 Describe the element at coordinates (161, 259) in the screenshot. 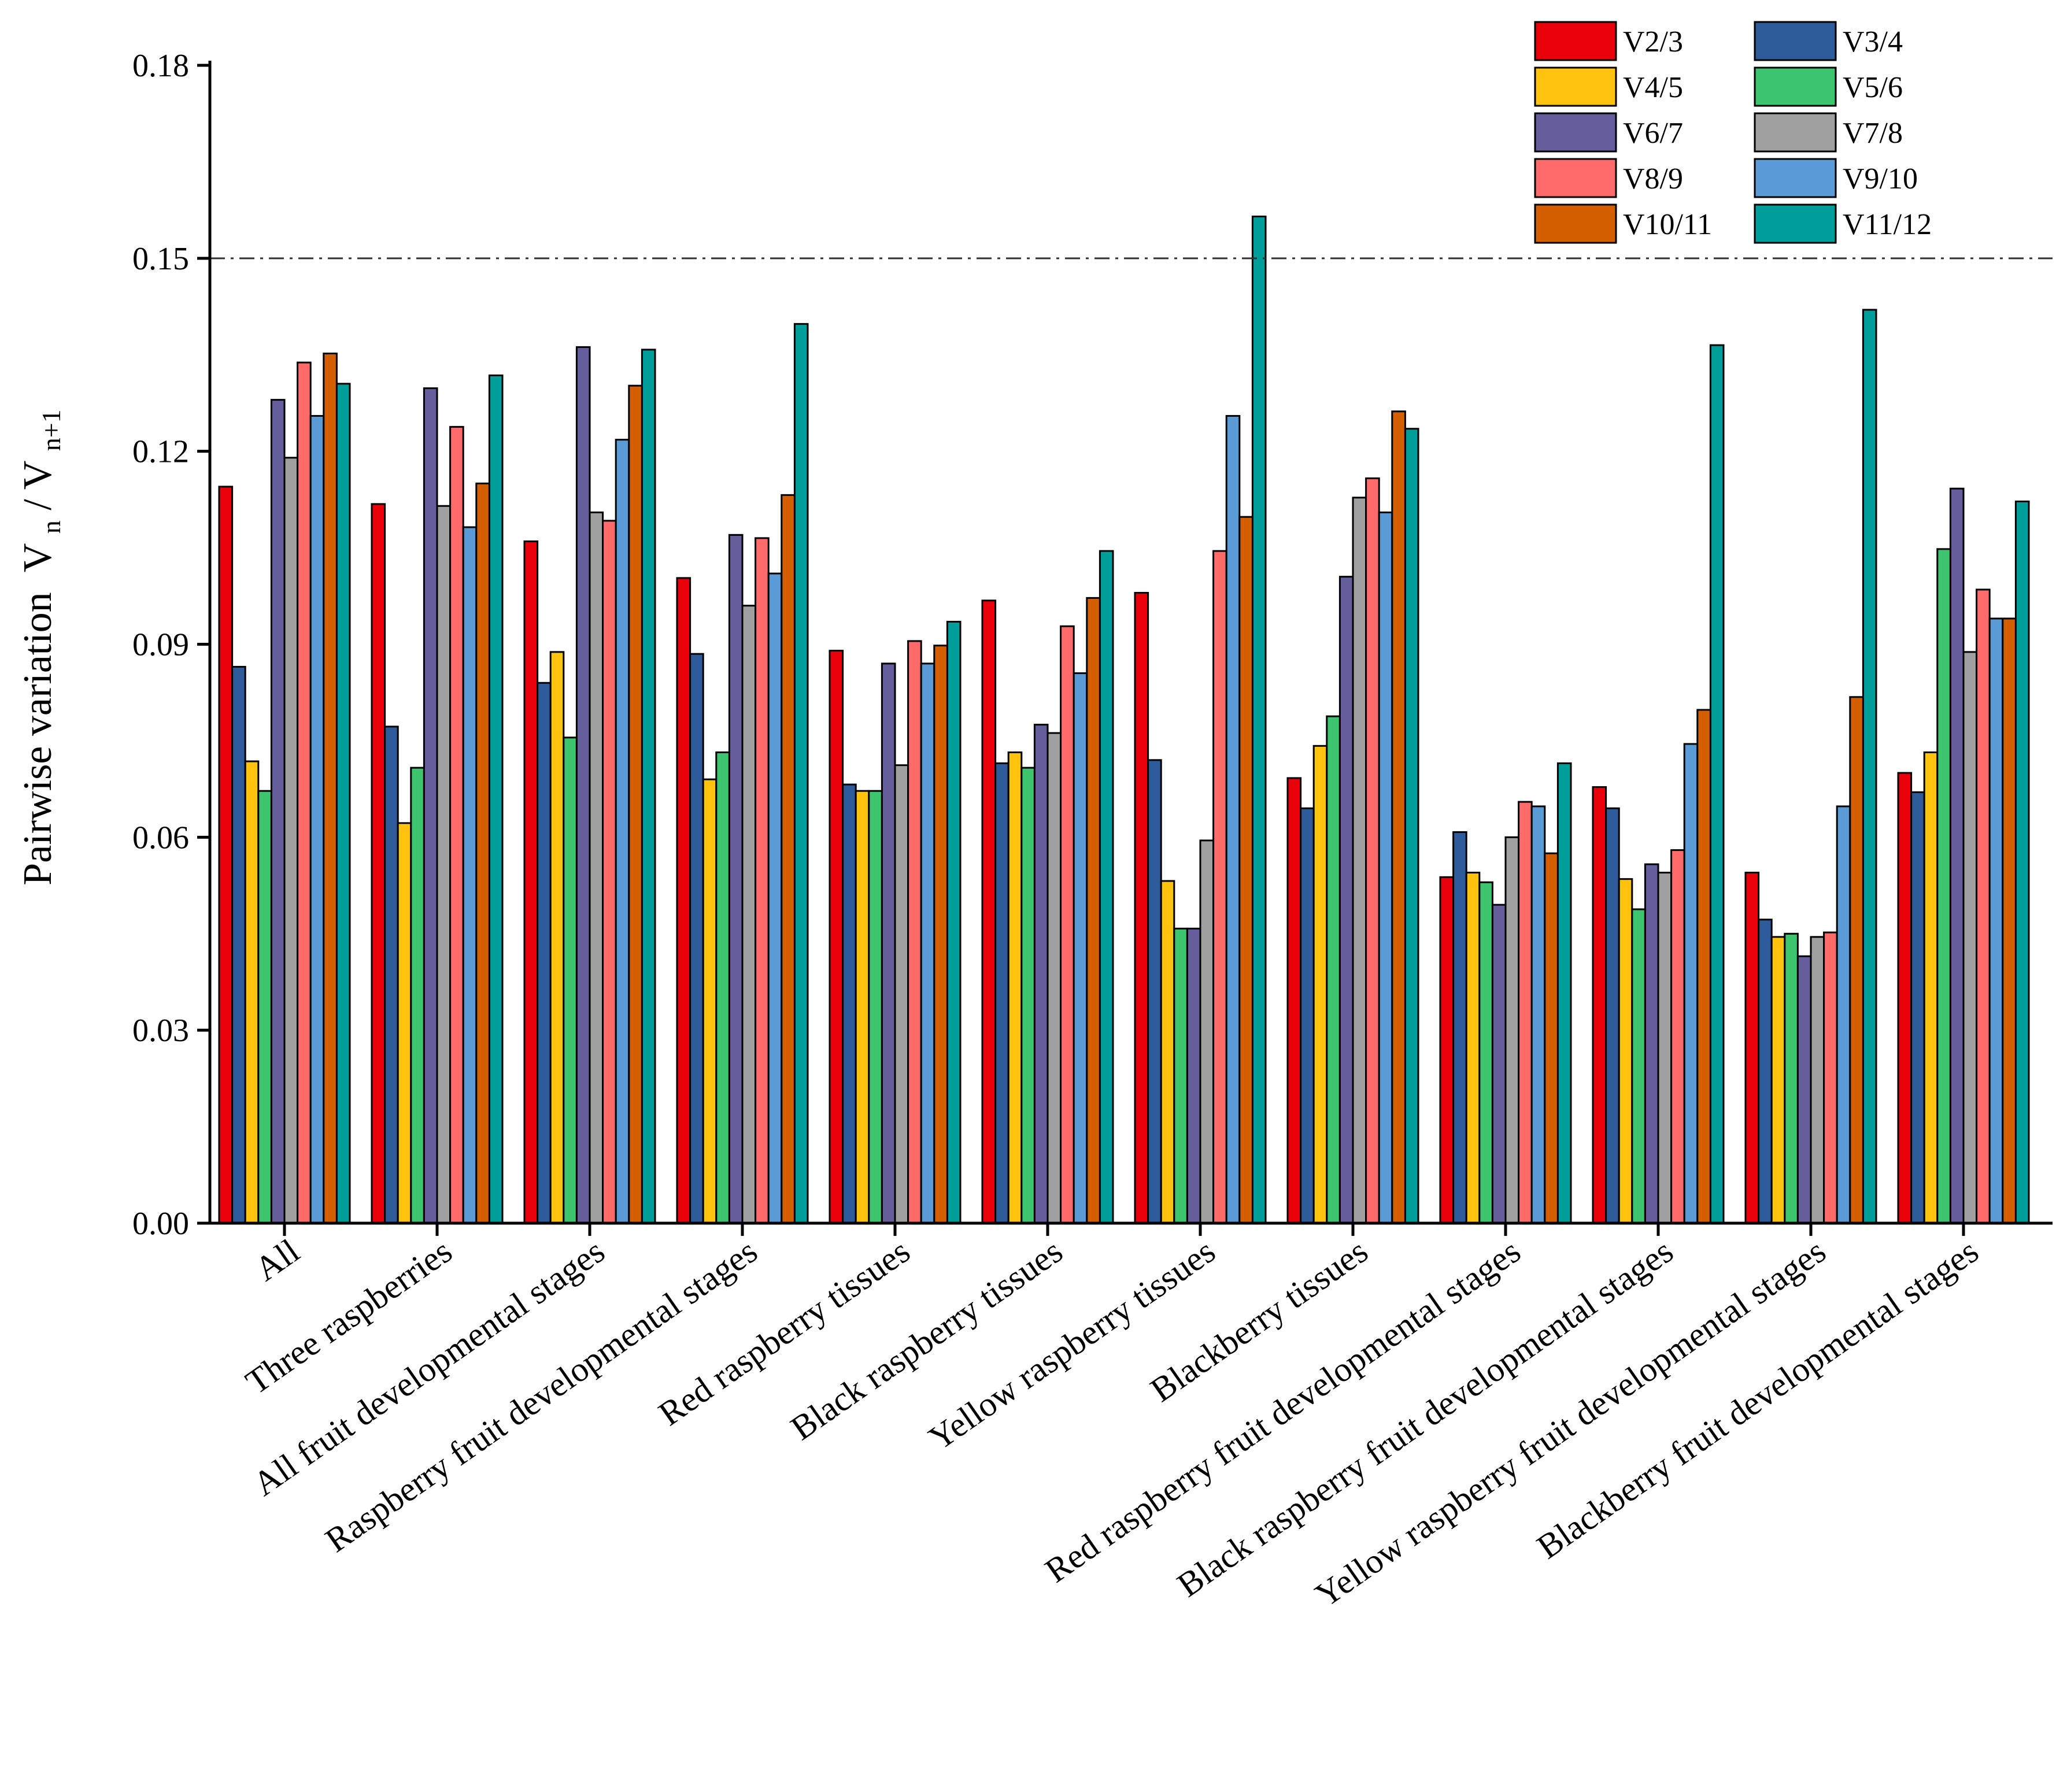

I see `y-tick-label-6: 0.15` at that location.